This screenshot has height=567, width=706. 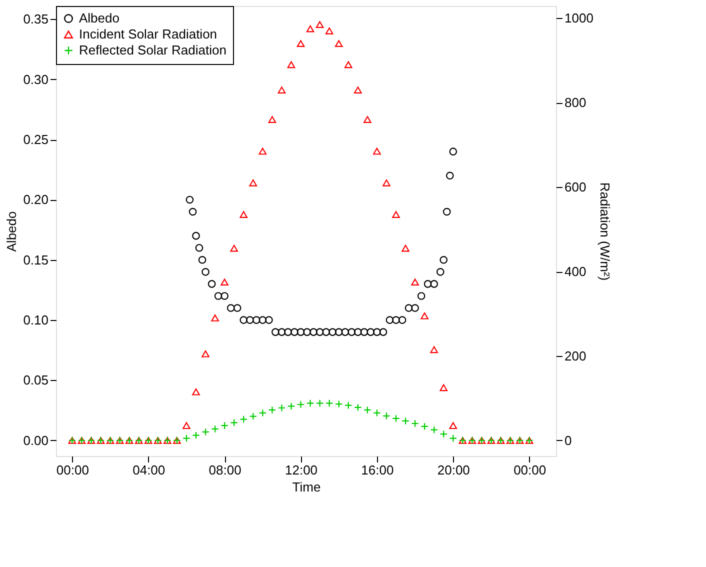 What do you see at coordinates (149, 470) in the screenshot?
I see `x-tick-label: 04:00` at bounding box center [149, 470].